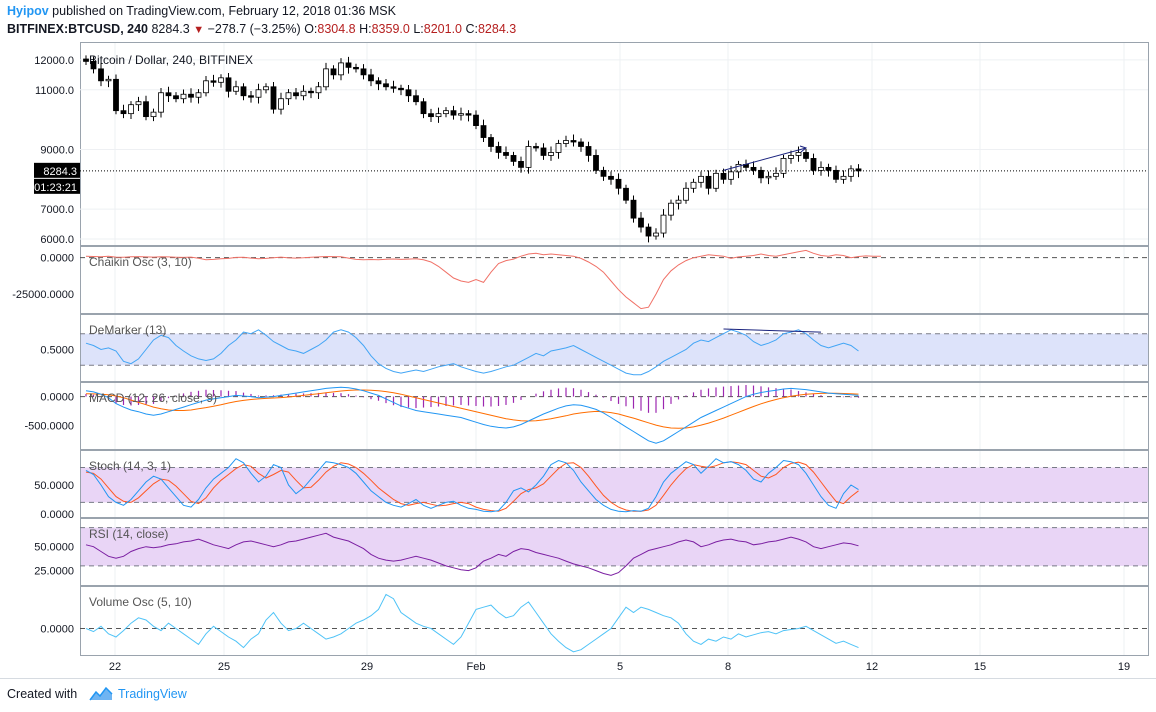  Describe the element at coordinates (77, 29) in the screenshot. I see `symbol-label: BITFINEX:BTCUSD, 240` at that location.